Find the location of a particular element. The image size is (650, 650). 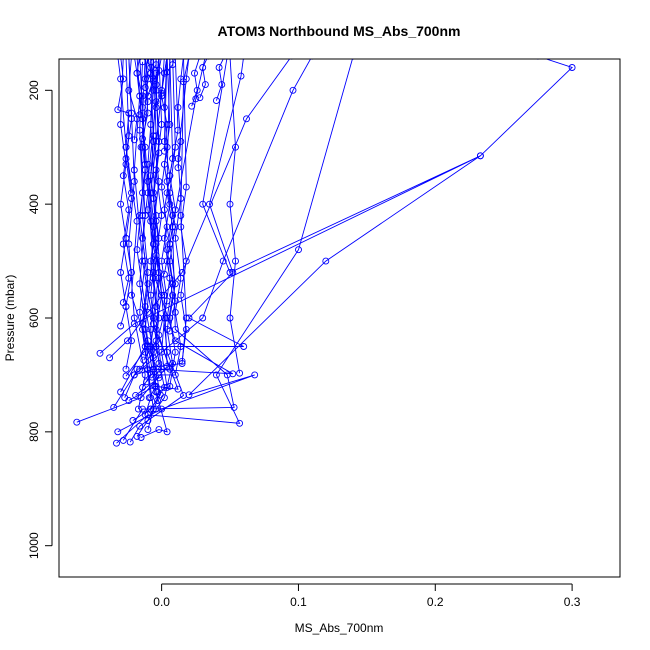

x-tick-label: 0.2 is located at coordinates (435, 602).